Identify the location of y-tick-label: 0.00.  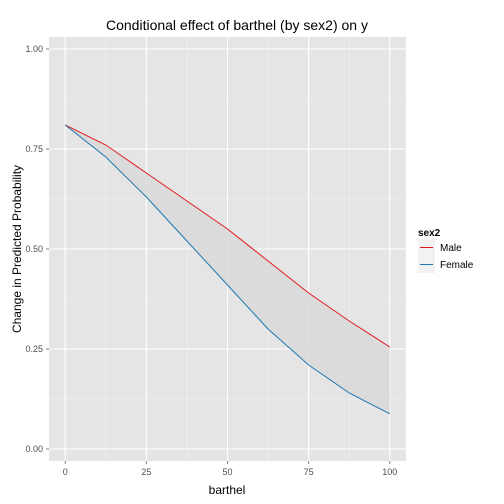
(34, 449).